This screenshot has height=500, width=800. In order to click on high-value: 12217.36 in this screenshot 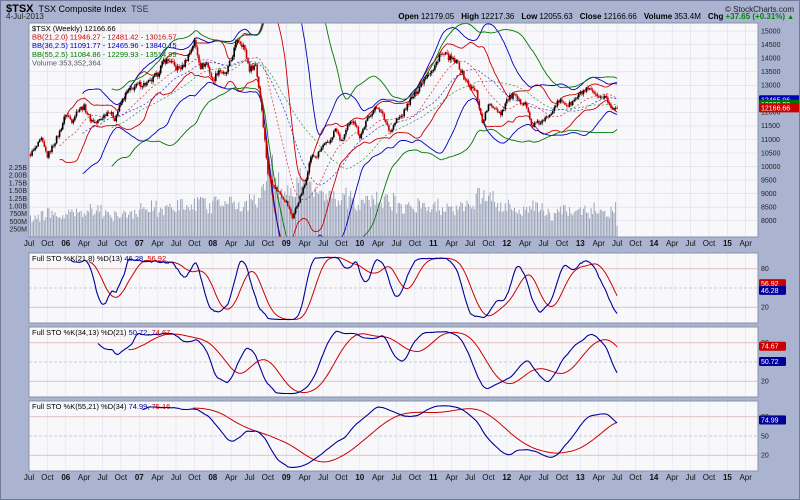, I will do `click(497, 16)`.